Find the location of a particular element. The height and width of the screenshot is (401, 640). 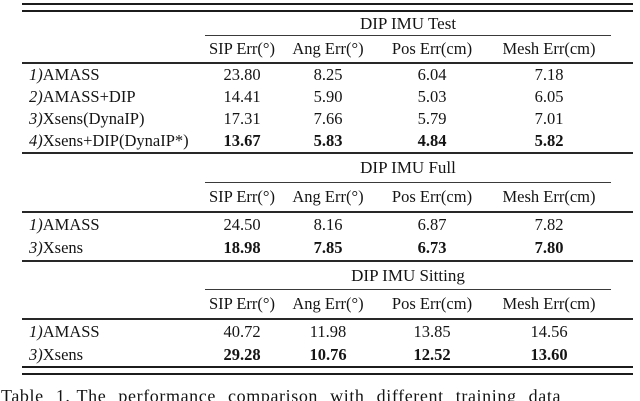

cell-sip-err-best: 13.67 is located at coordinates (242, 140).